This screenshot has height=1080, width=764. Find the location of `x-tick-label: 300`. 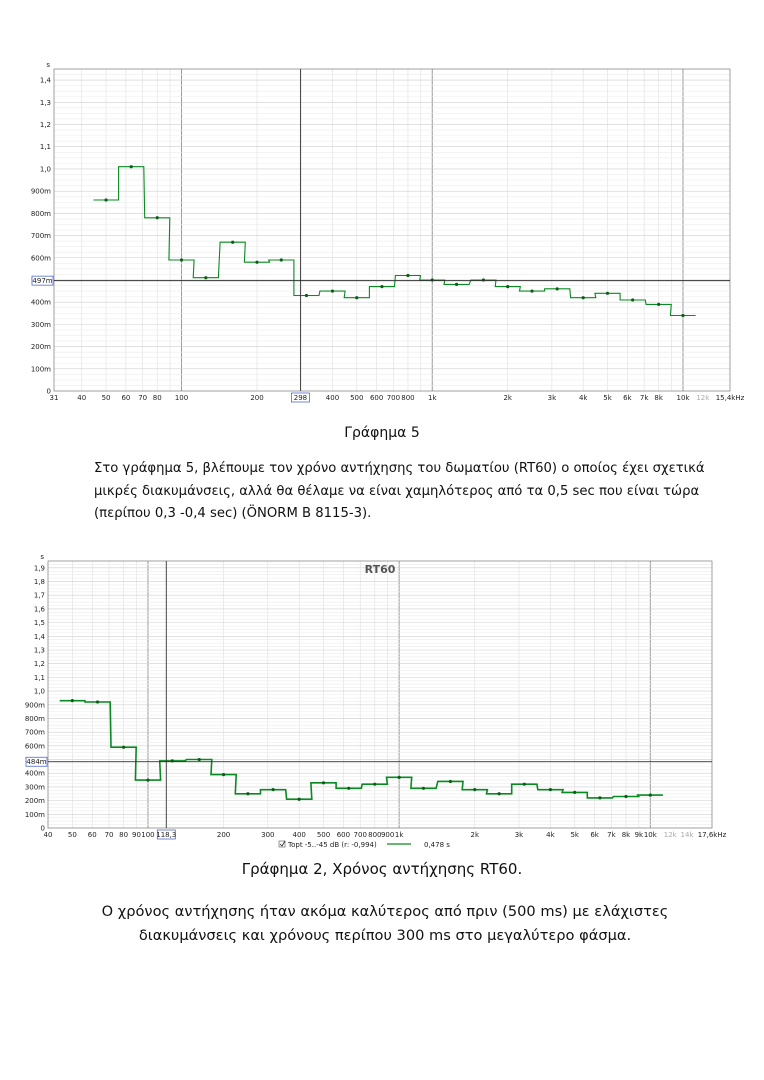

x-tick-label: 300 is located at coordinates (267, 835).